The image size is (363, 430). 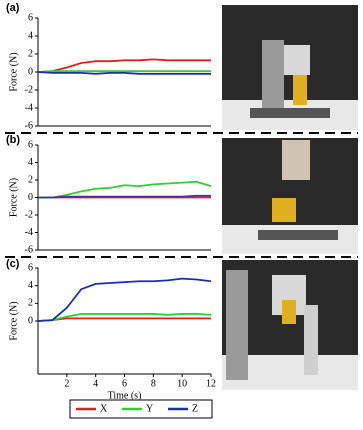 I want to click on photo-c, so click(x=290, y=325).